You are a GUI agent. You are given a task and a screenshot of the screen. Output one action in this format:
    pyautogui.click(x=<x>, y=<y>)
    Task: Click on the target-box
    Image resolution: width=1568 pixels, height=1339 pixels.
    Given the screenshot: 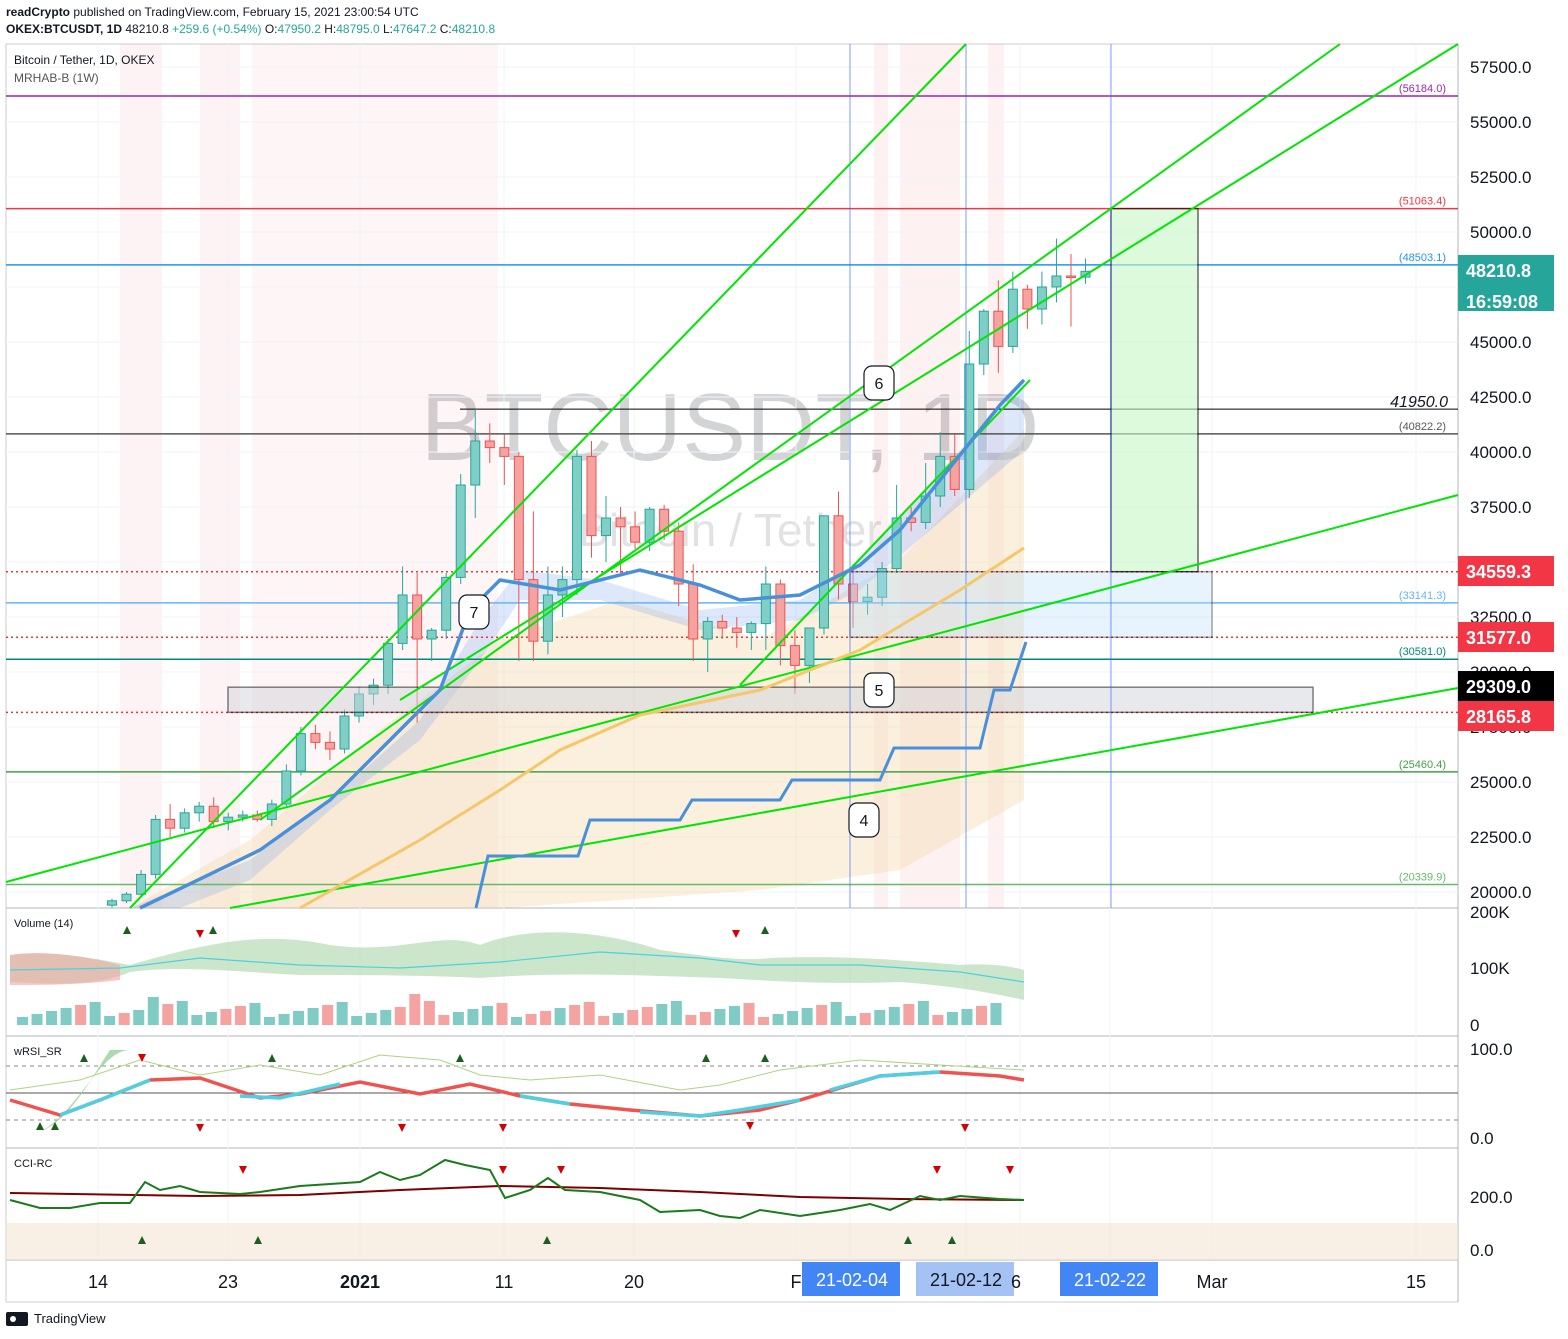 What is the action you would take?
    pyautogui.click(x=1154, y=390)
    